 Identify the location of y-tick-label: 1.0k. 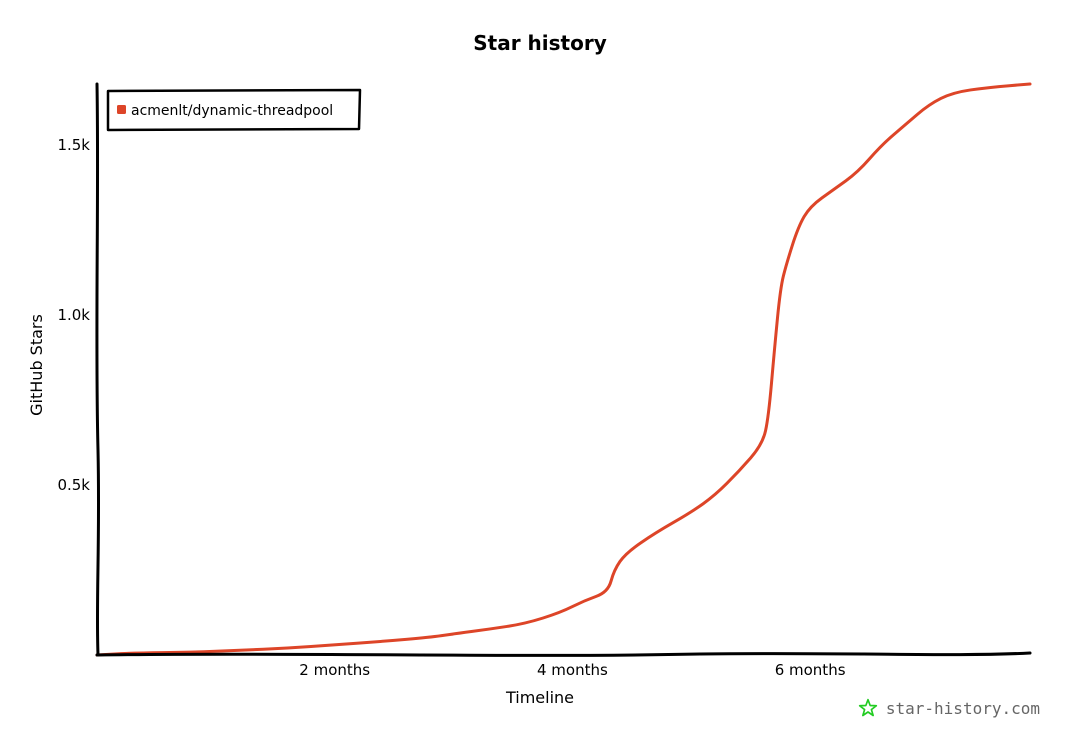
(73, 315).